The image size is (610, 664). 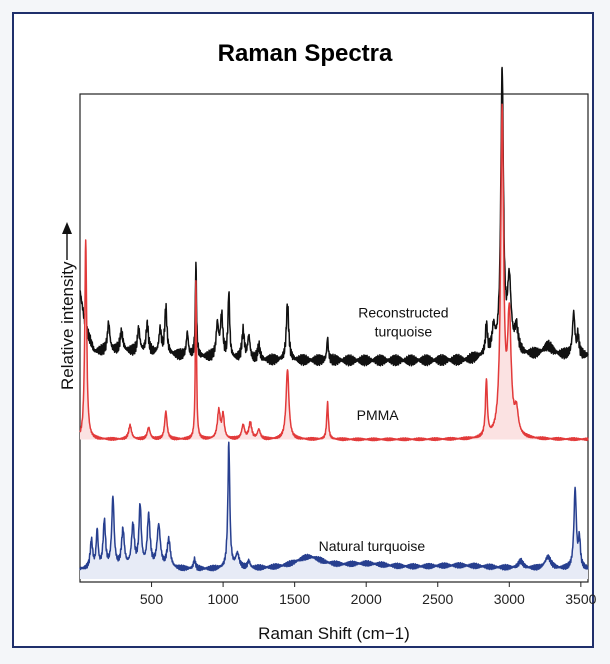 What do you see at coordinates (67, 241) in the screenshot?
I see `y-axis-arrow` at bounding box center [67, 241].